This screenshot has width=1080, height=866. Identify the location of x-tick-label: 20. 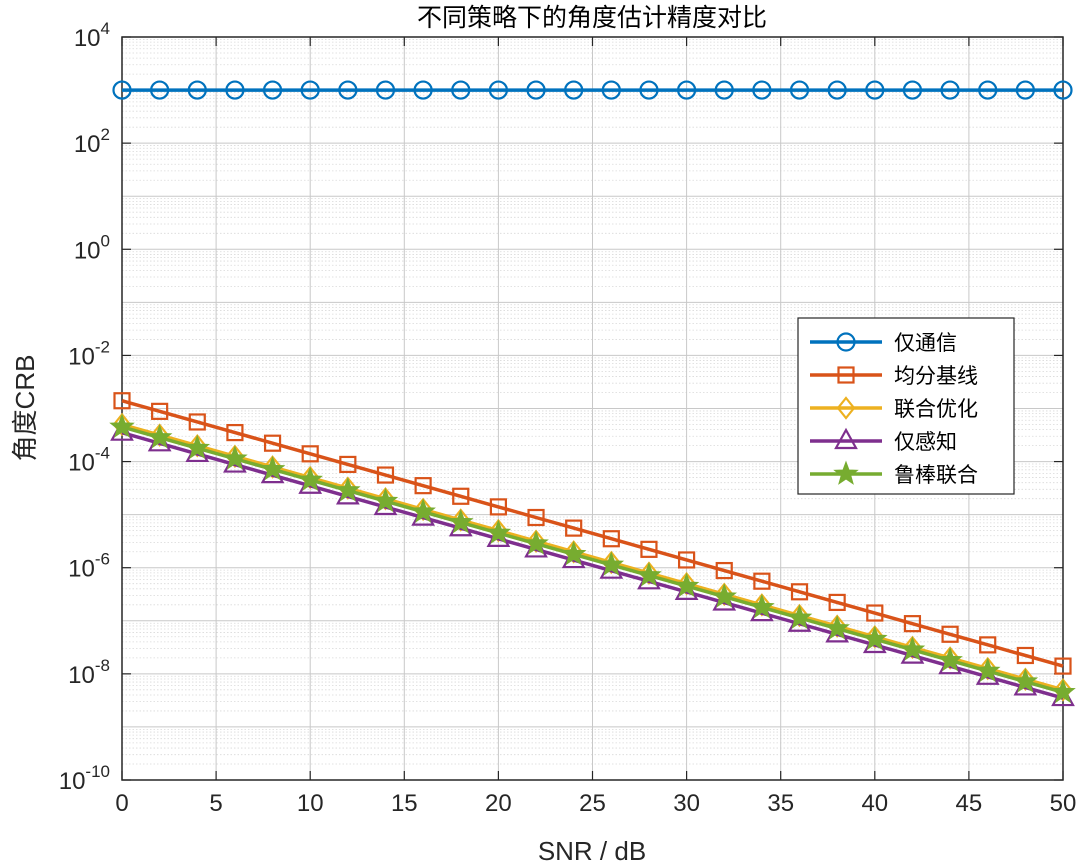
(498, 803).